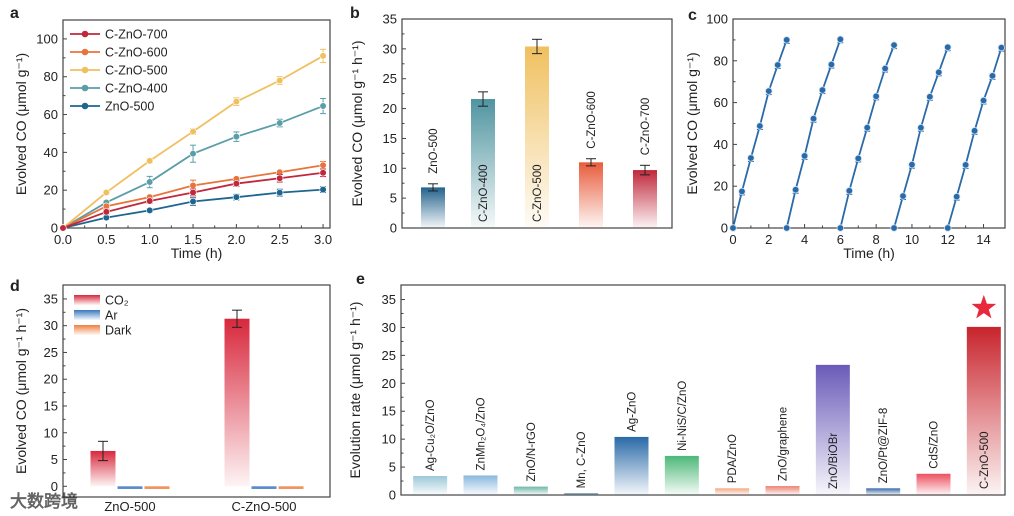 The image size is (1014, 516). What do you see at coordinates (106, 239) in the screenshot?
I see `x-tick-label: 0.5` at bounding box center [106, 239].